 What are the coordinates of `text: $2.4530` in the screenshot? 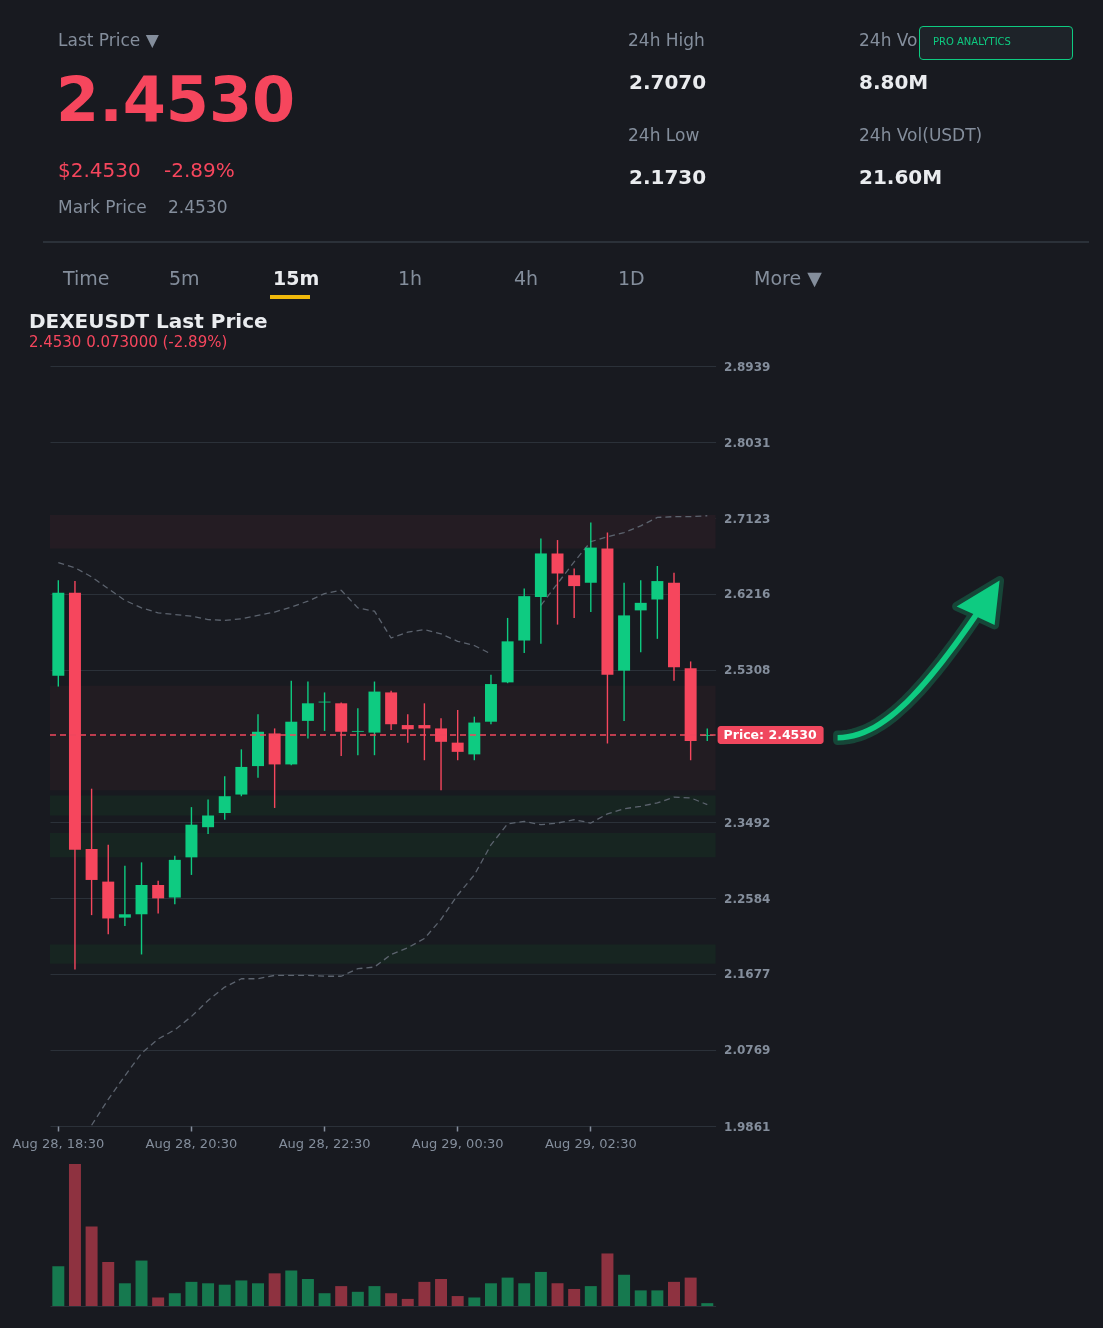 It's located at (99, 170).